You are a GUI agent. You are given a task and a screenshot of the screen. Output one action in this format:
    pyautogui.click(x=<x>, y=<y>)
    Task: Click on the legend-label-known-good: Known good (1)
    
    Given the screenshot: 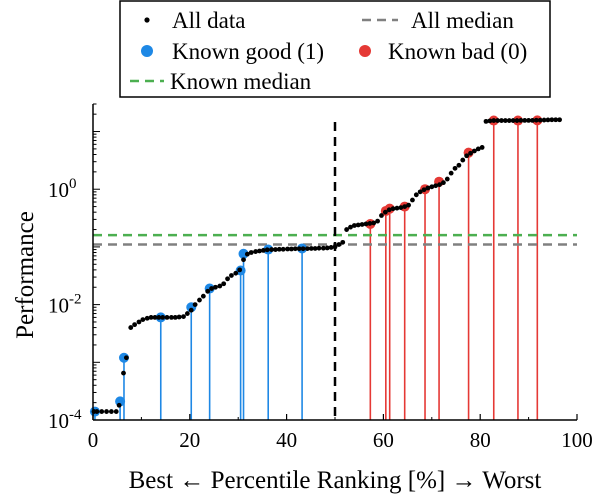 What is the action you would take?
    pyautogui.click(x=248, y=51)
    